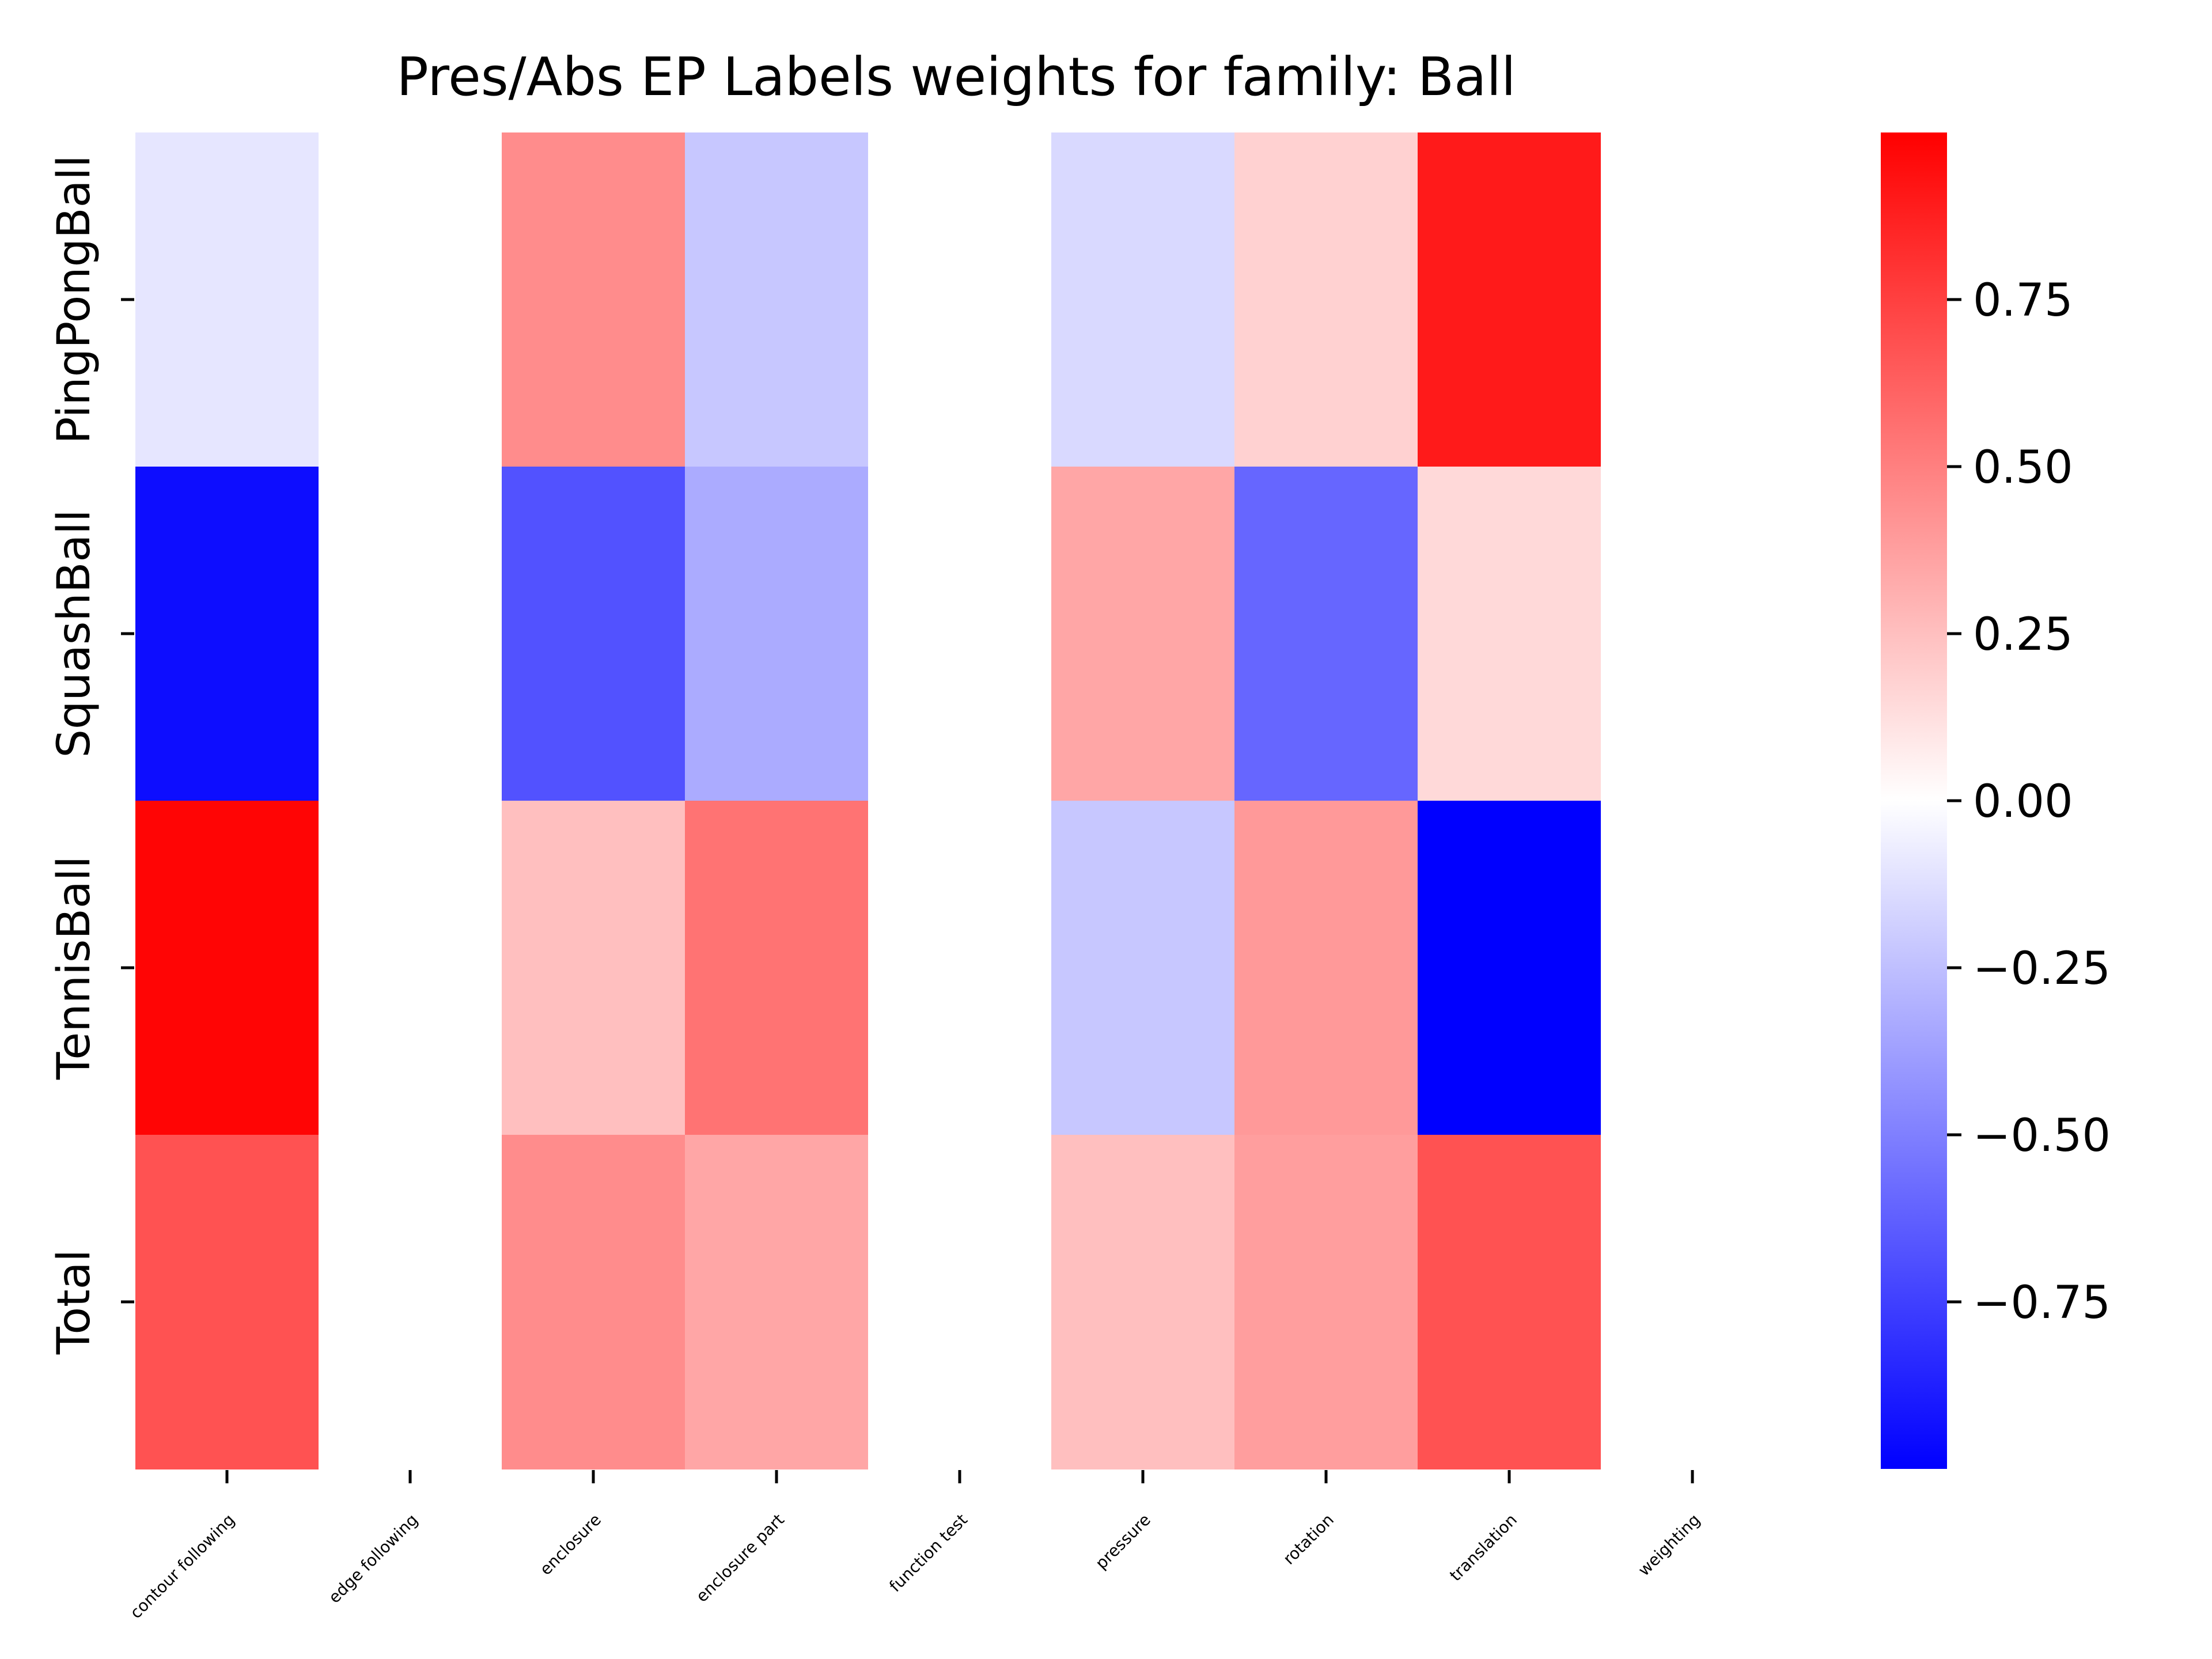 This screenshot has width=2212, height=1659. What do you see at coordinates (2023, 301) in the screenshot?
I see `colorbar-tick-label: 0.75` at bounding box center [2023, 301].